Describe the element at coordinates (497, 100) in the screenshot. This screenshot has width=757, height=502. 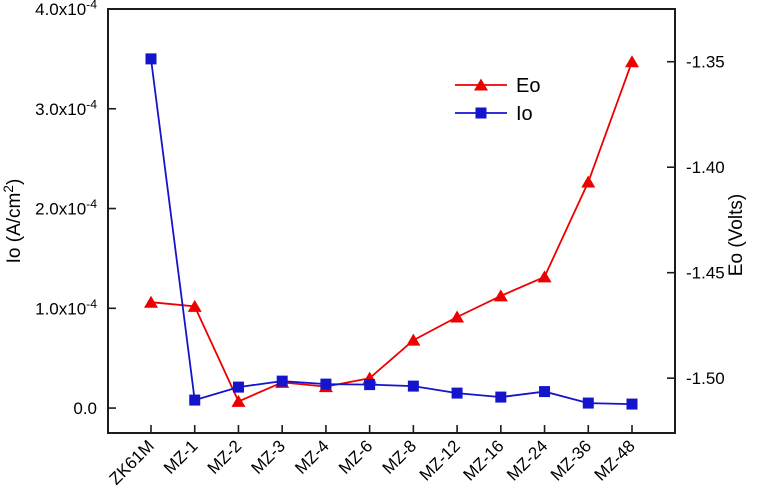
I see `legend: Eo Io` at that location.